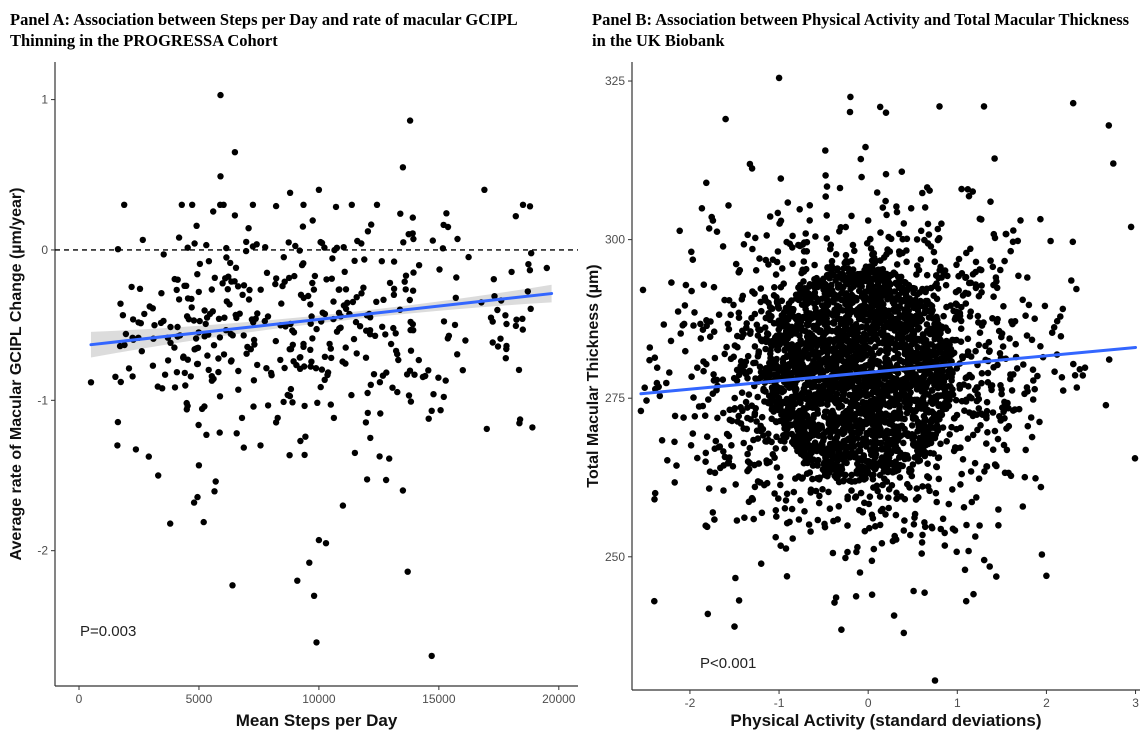 The width and height of the screenshot is (1140, 732). I want to click on x-tick-label: 1, so click(957, 703).